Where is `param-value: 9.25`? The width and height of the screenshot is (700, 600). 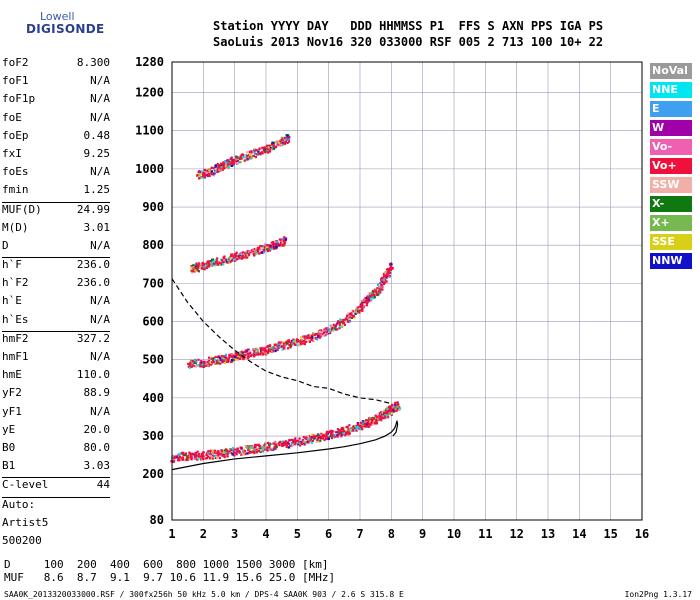 param-value: 9.25 is located at coordinates (97, 153).